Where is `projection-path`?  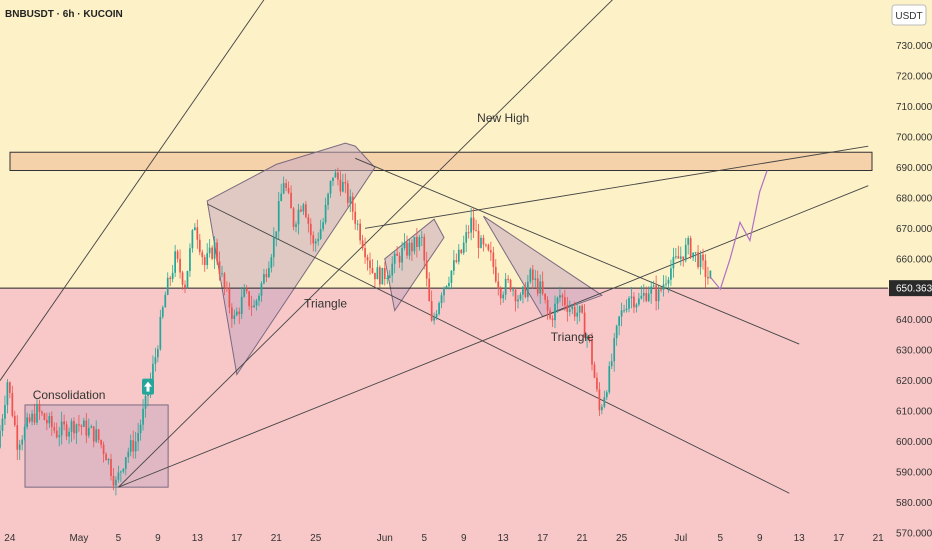
projection-path is located at coordinates (738, 230).